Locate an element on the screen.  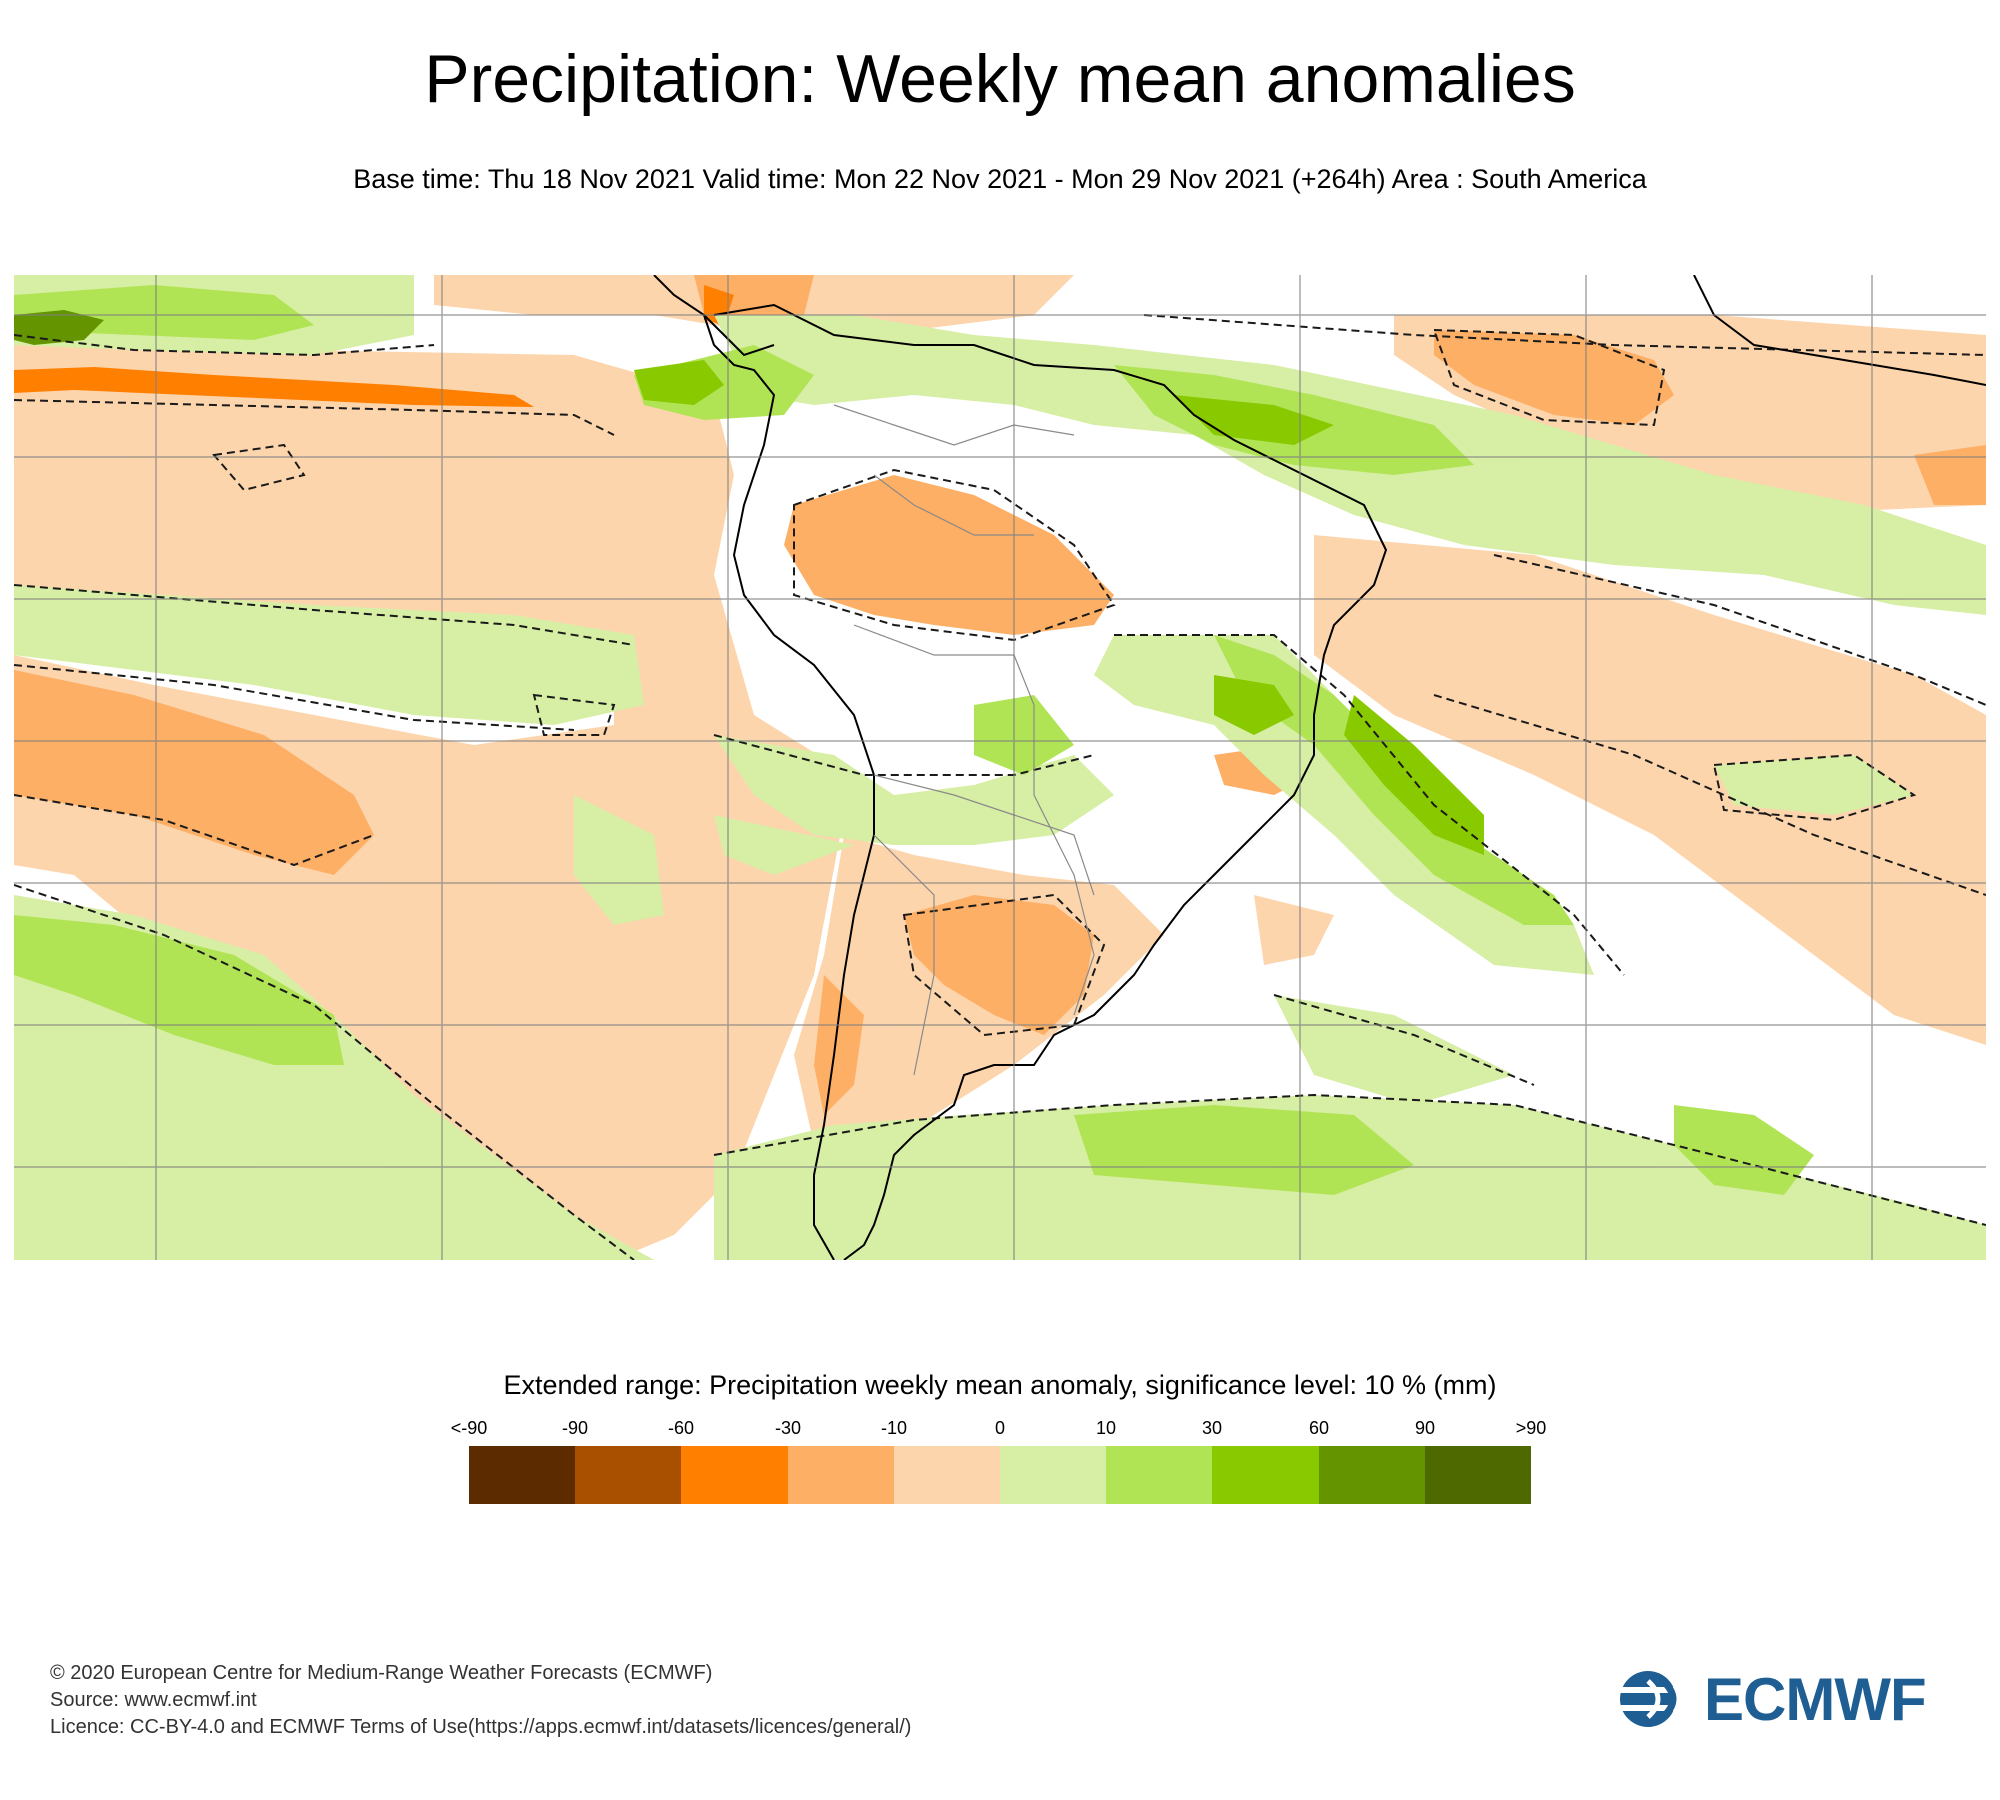
legend-colorbar is located at coordinates (1000, 1475).